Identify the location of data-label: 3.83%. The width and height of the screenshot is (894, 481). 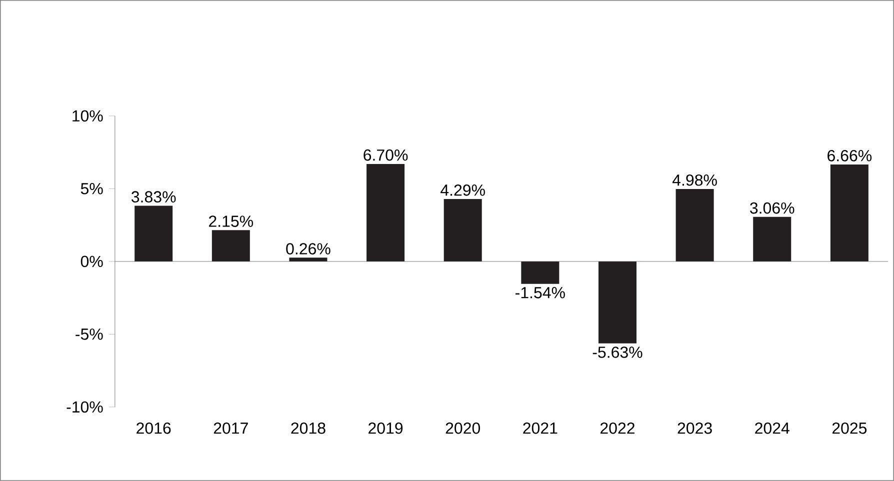
(154, 197).